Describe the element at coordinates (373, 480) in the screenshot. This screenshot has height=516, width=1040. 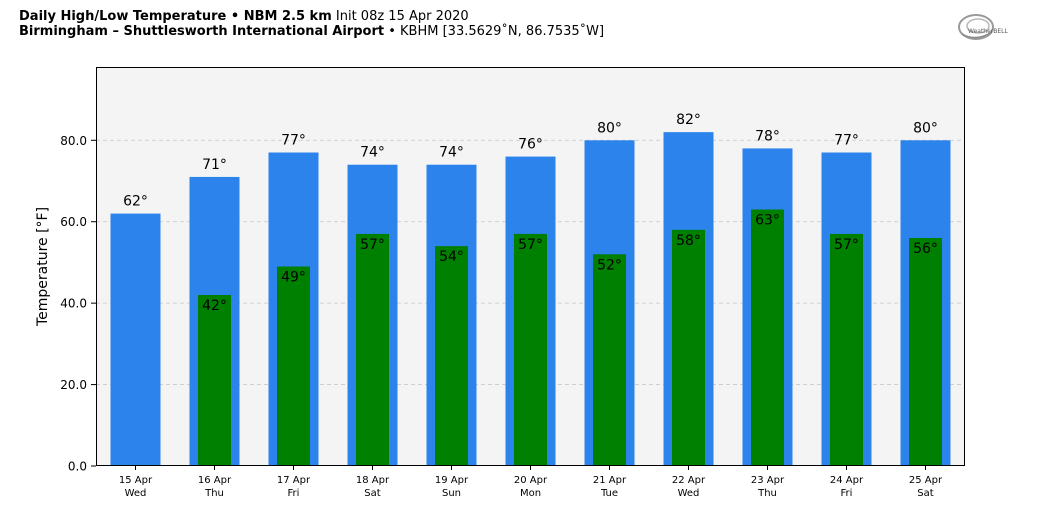
I see `x-tick-date: 18 Apr` at that location.